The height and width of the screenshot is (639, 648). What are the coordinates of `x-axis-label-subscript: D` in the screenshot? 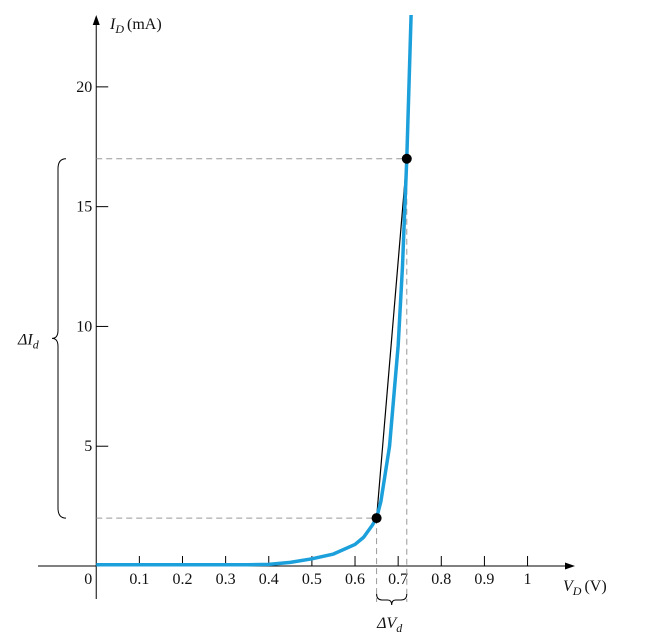 It's located at (577, 591).